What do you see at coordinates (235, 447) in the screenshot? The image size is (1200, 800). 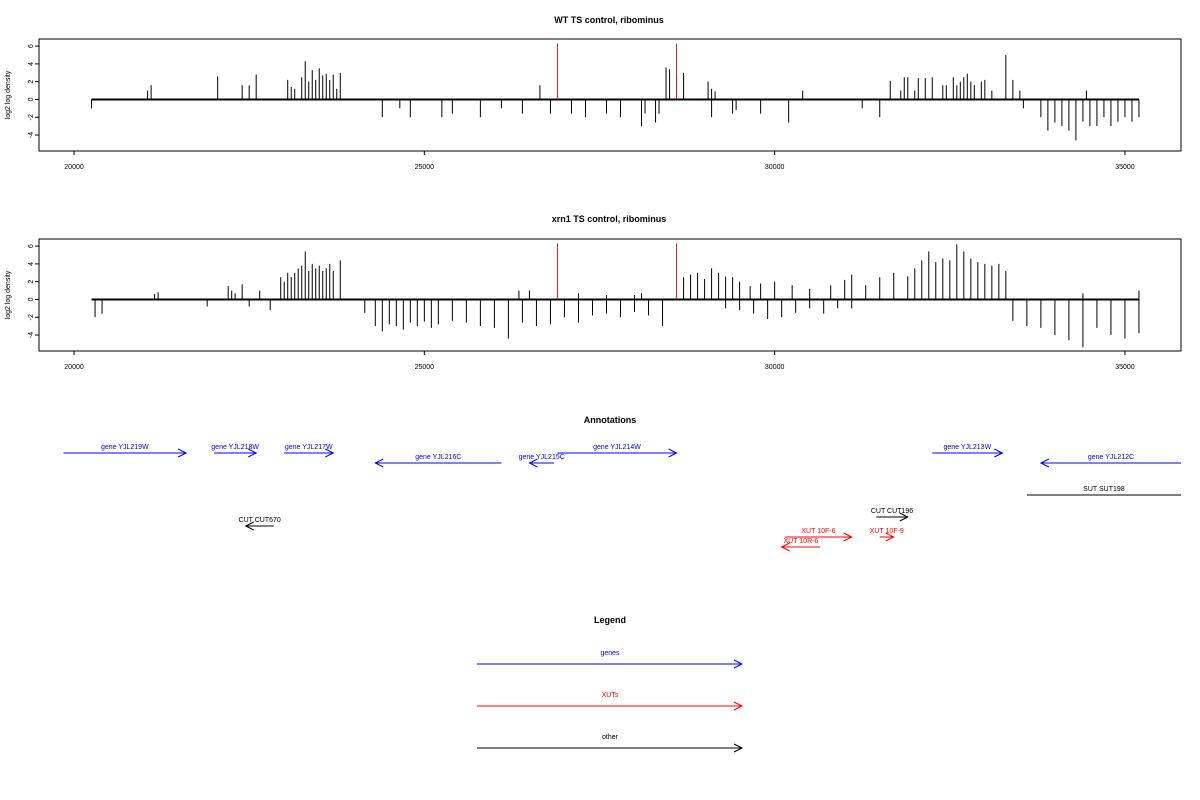 I see `annotation-label: gene YJL218W` at bounding box center [235, 447].